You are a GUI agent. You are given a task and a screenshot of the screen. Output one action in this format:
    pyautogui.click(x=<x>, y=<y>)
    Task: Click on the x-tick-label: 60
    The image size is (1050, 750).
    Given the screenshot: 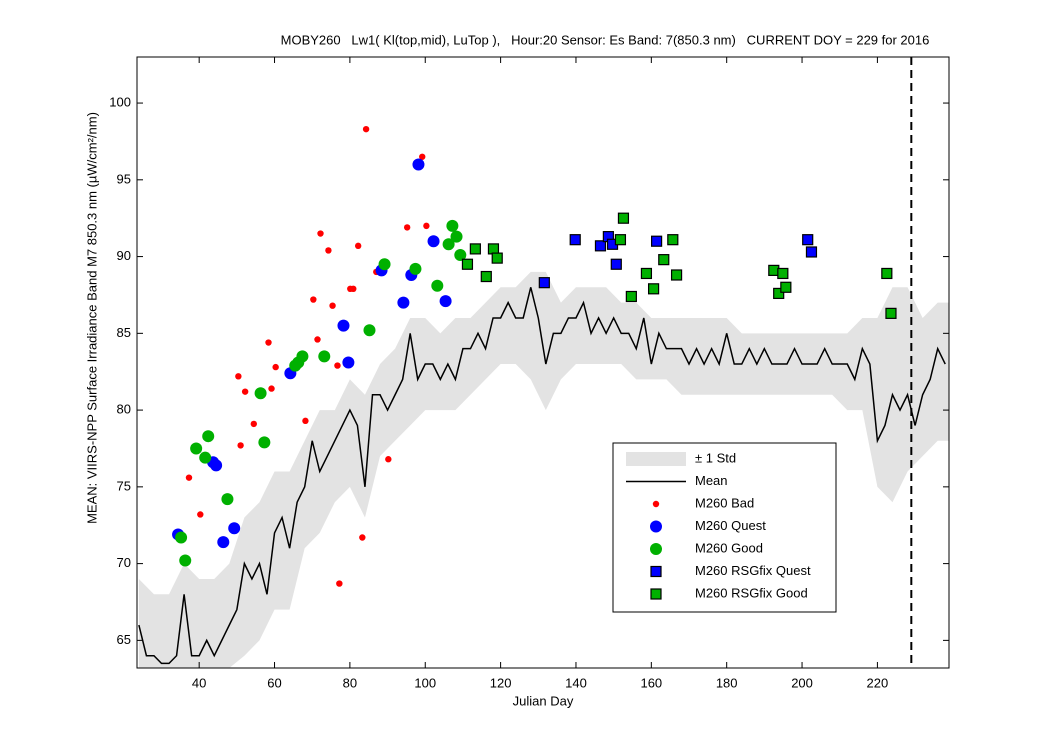 What is the action you would take?
    pyautogui.click(x=274, y=682)
    